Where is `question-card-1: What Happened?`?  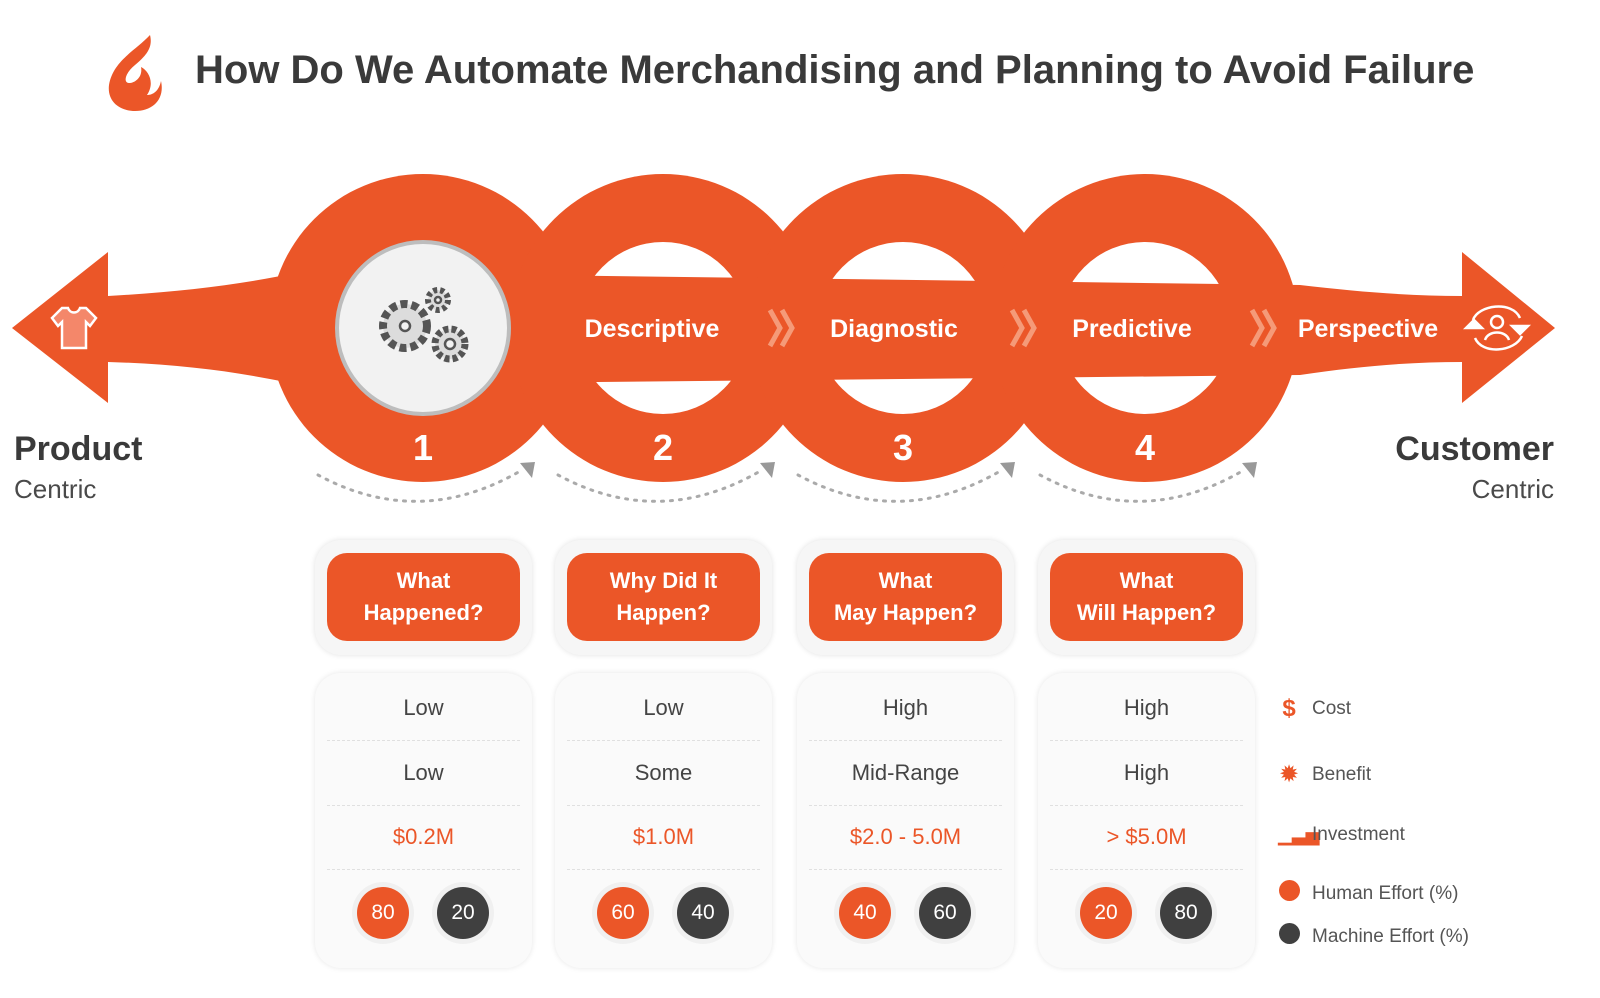 question-card-1: What Happened? is located at coordinates (423, 597).